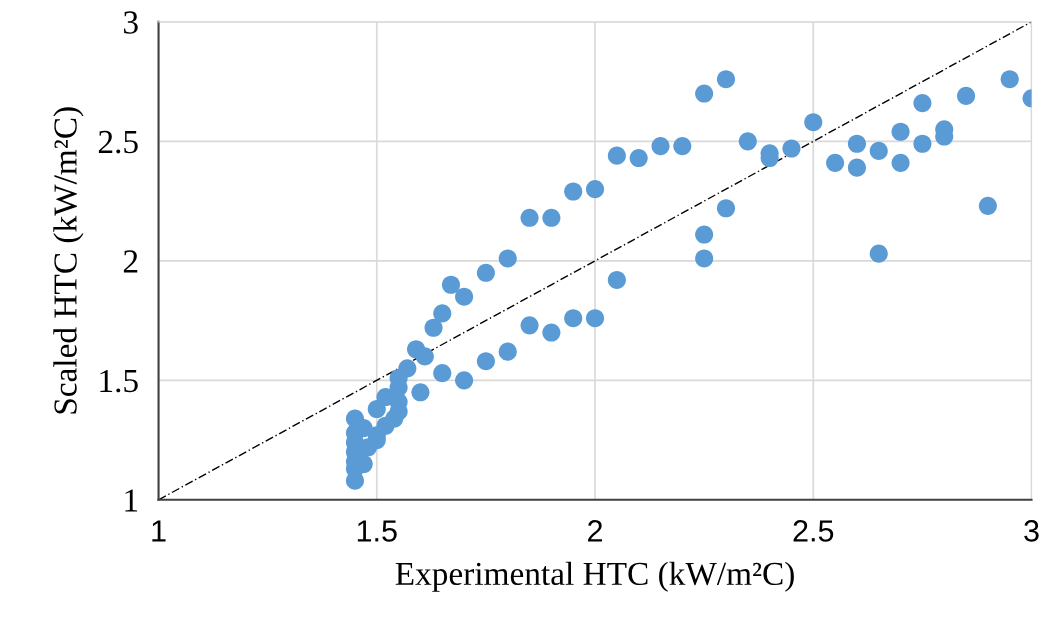 The image size is (1043, 624). Describe the element at coordinates (131, 22) in the screenshot. I see `y-tick-label: 3` at that location.